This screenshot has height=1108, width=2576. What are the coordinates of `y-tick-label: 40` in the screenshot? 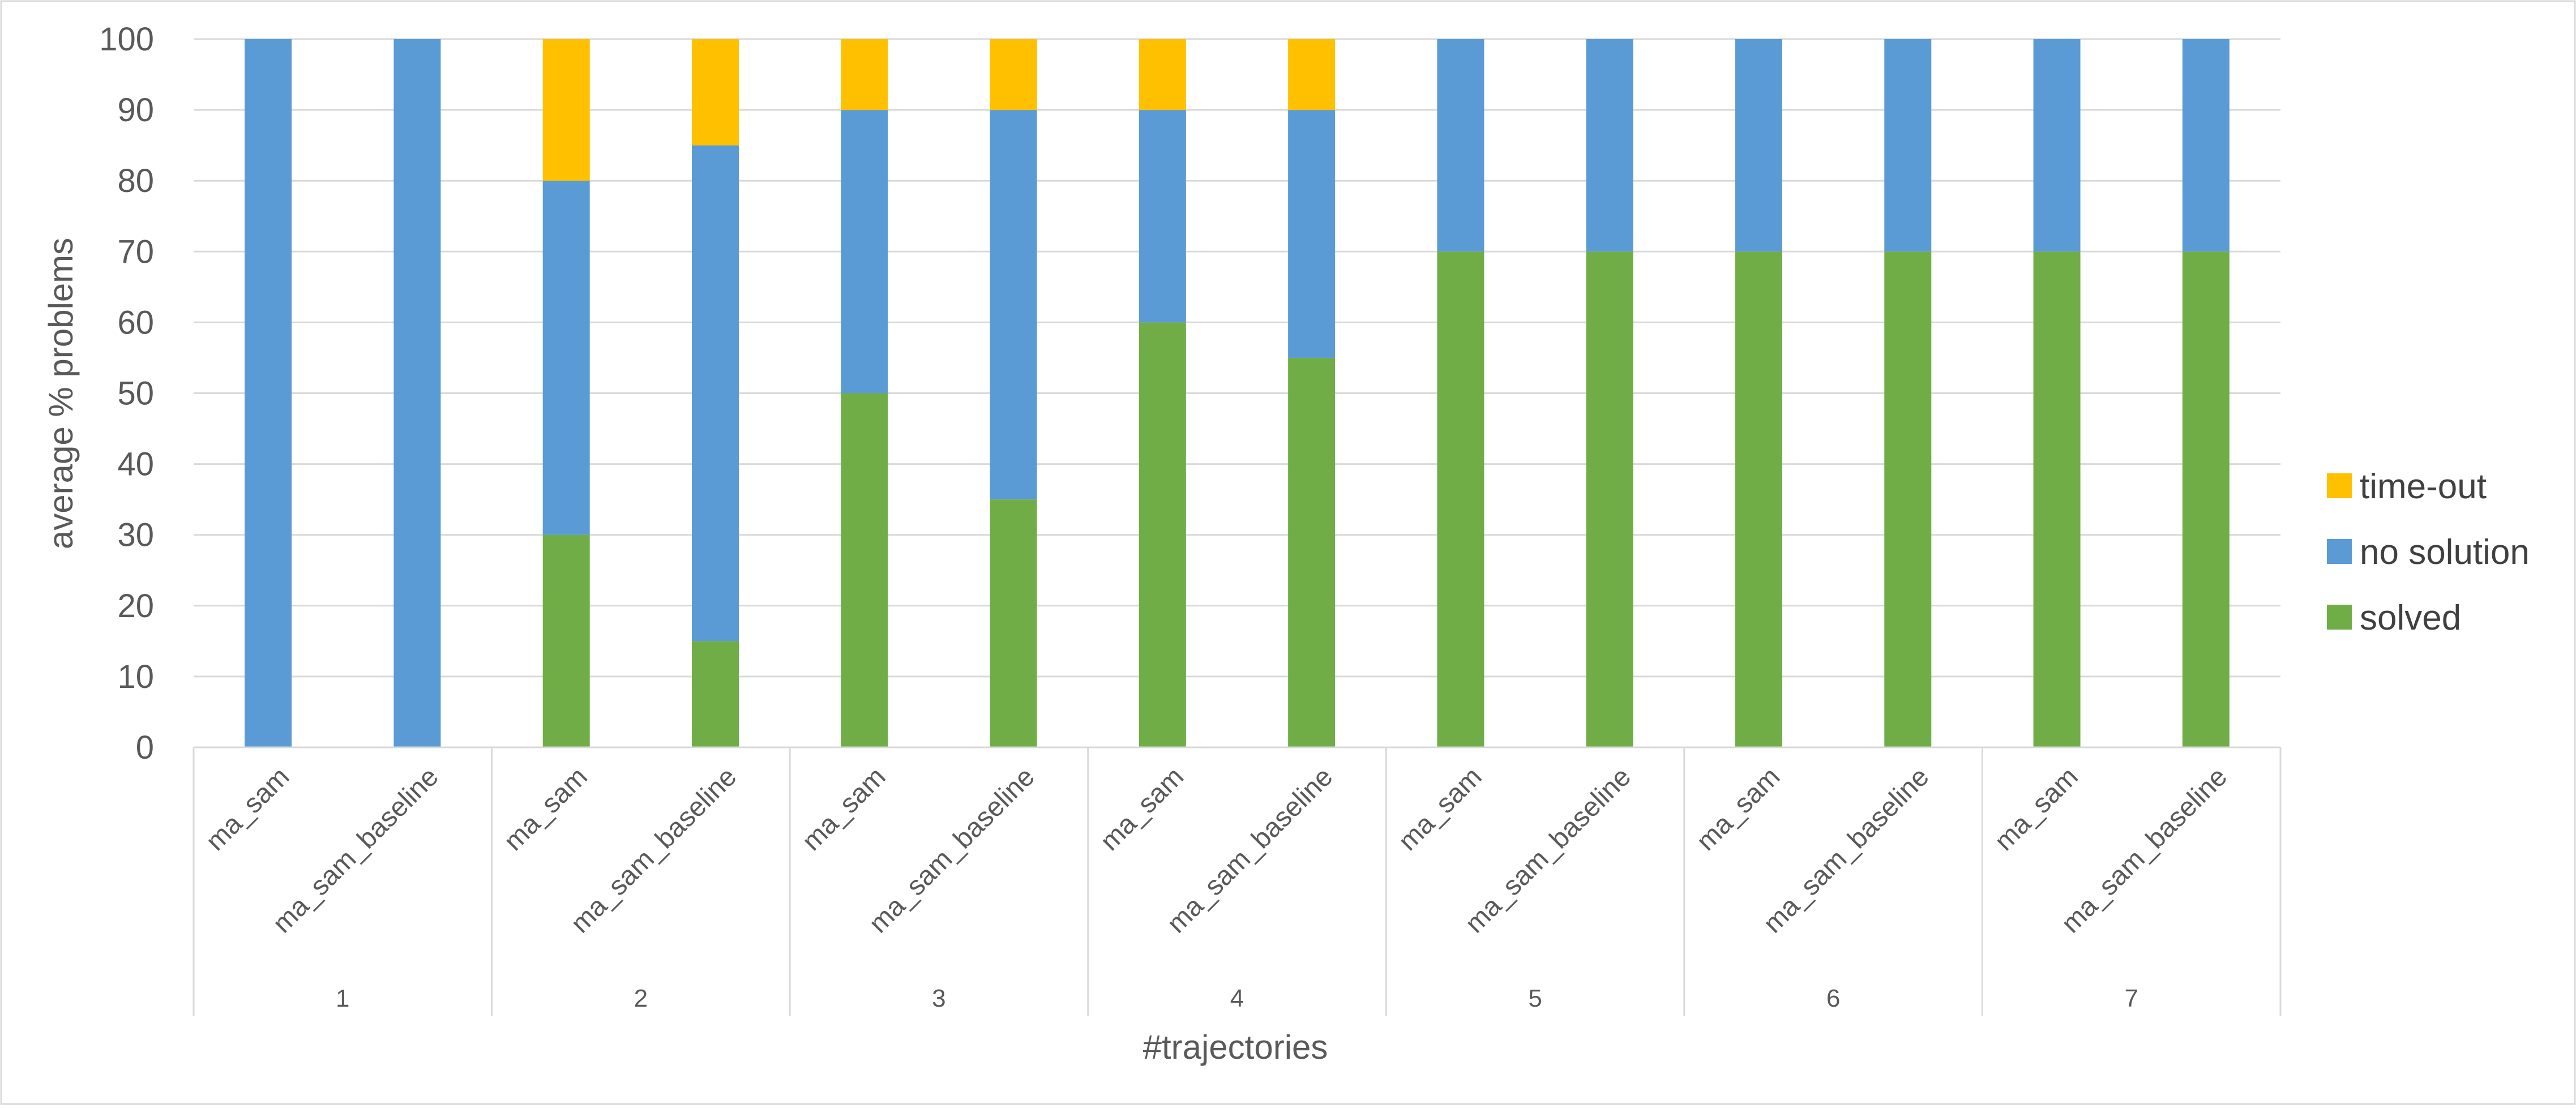 It's located at (135, 464).